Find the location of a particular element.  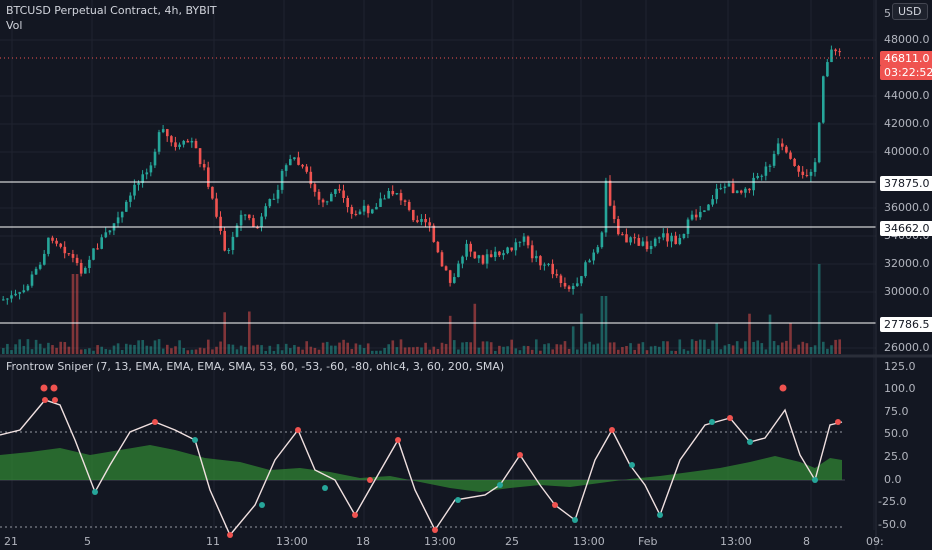

axis-partial-label: 5 is located at coordinates (887, 13).